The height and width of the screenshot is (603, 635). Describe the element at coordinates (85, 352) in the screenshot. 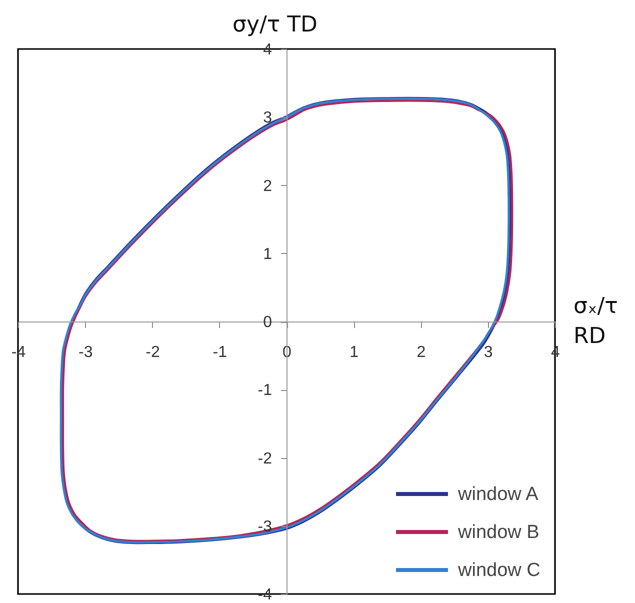

I see `x-tick-label: -3` at that location.